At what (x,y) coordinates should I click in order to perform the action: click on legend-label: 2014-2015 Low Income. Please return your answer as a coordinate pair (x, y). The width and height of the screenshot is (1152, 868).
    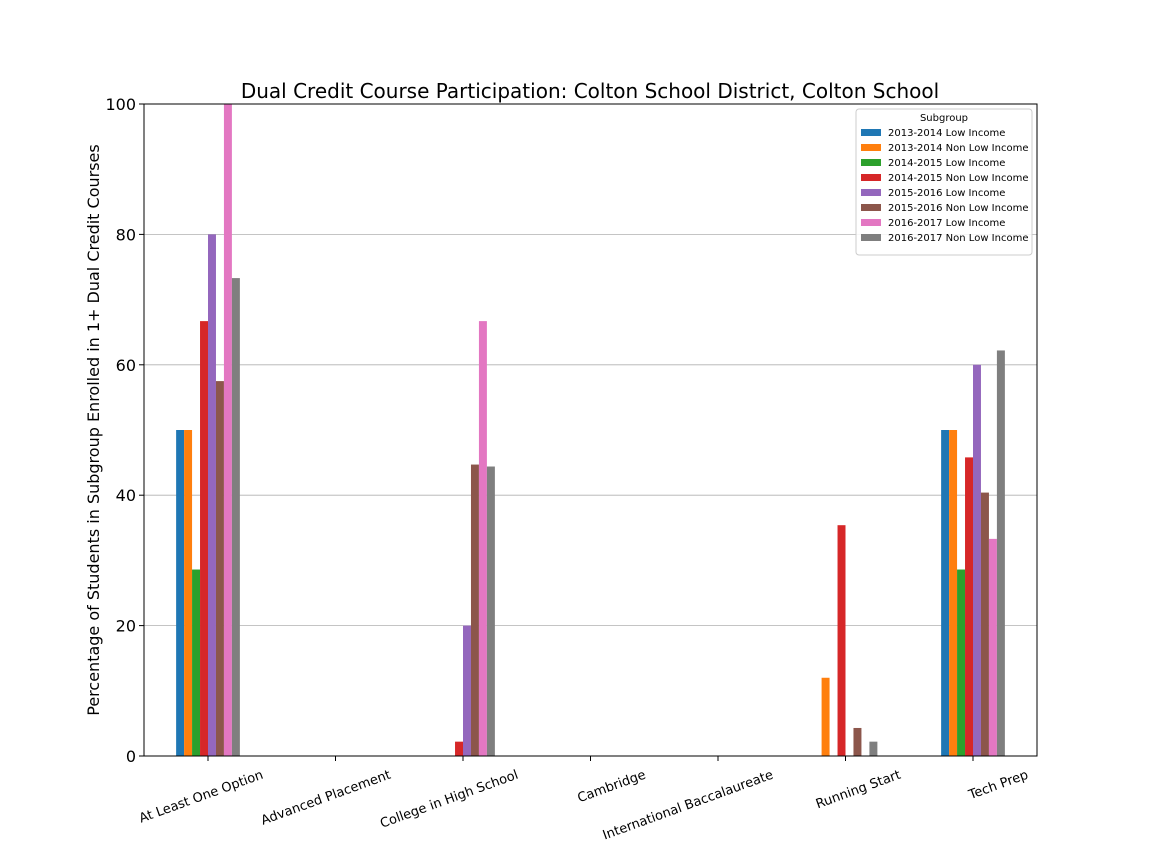
    Looking at the image, I should click on (946, 163).